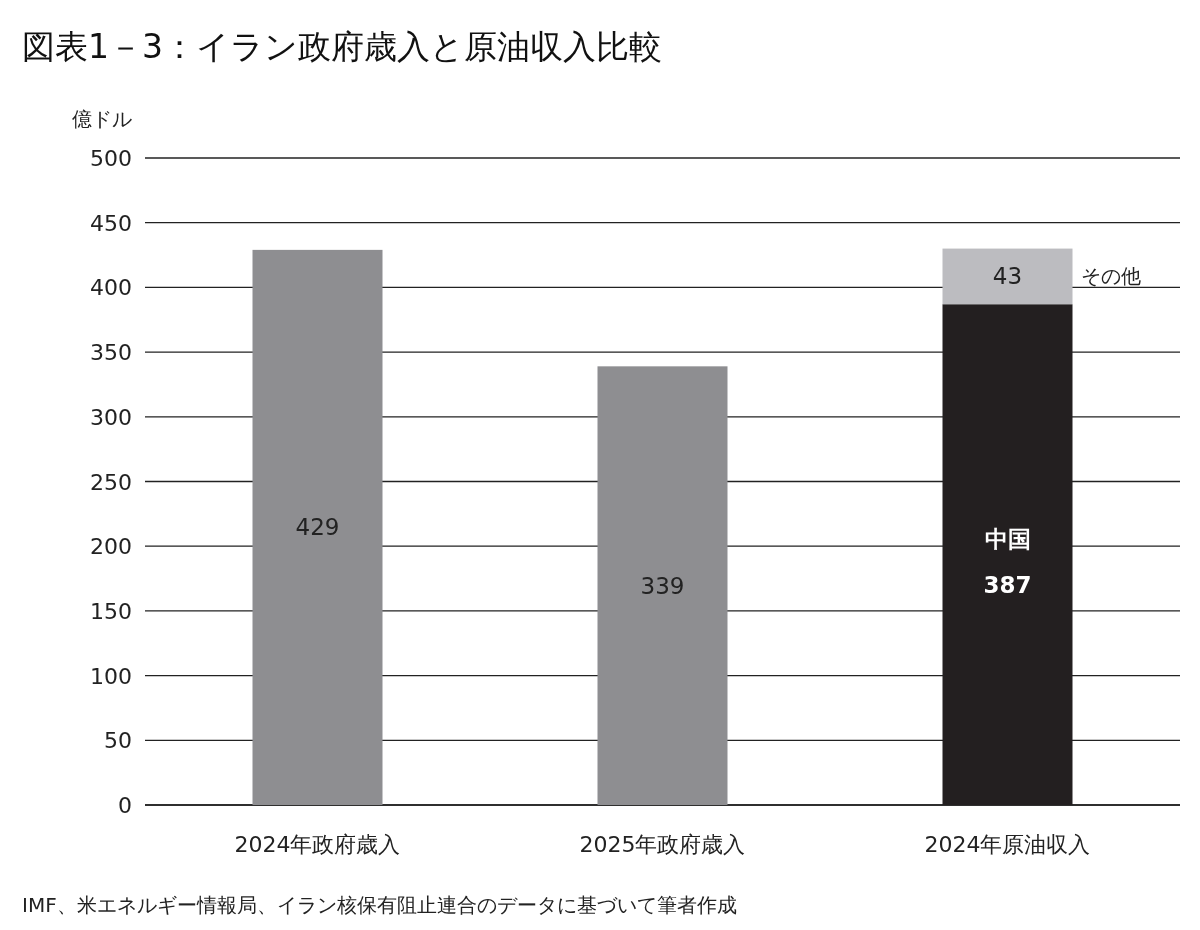 The image size is (1200, 930). I want to click on y-tick-label: 400, so click(111, 288).